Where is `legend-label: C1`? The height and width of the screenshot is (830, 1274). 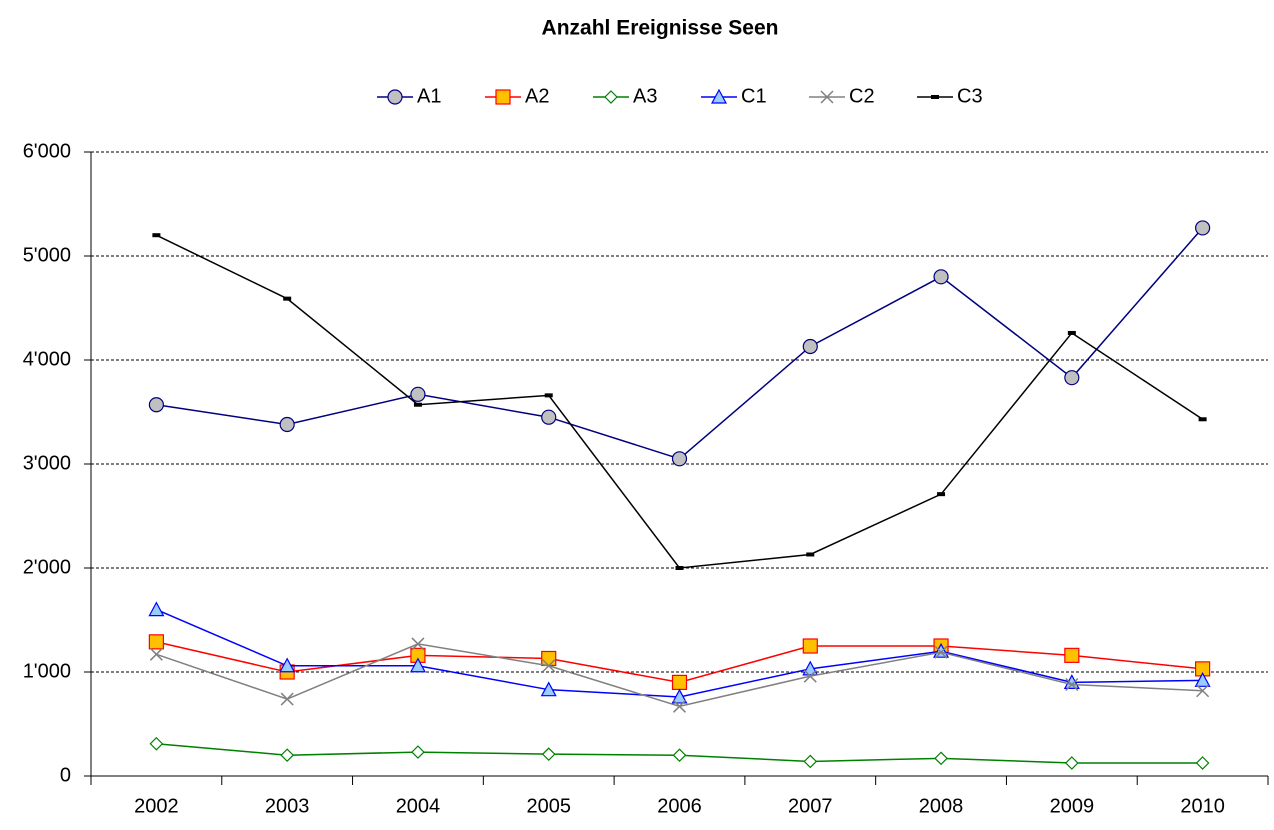 legend-label: C1 is located at coordinates (754, 96).